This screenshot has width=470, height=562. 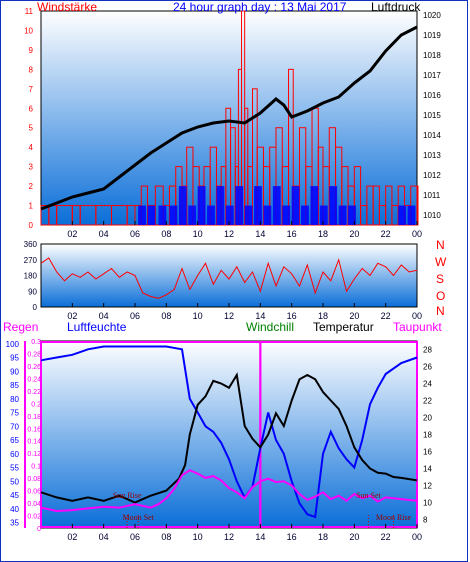 What do you see at coordinates (441, 296) in the screenshot?
I see `compass-o: O` at bounding box center [441, 296].